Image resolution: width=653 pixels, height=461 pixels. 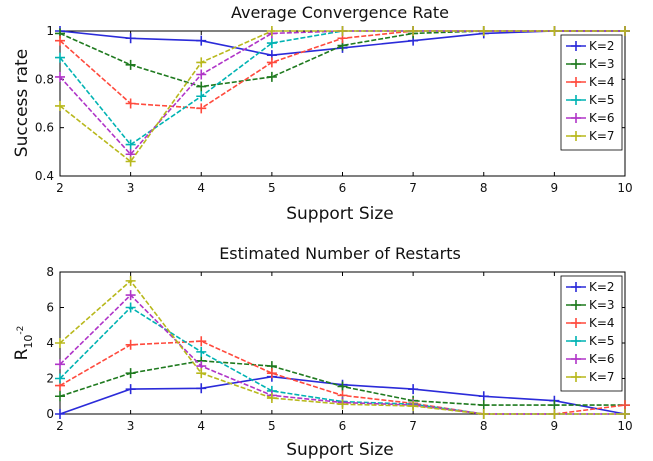 What do you see at coordinates (44, 79) in the screenshot?
I see `y-tick-label: 0.8` at bounding box center [44, 79].